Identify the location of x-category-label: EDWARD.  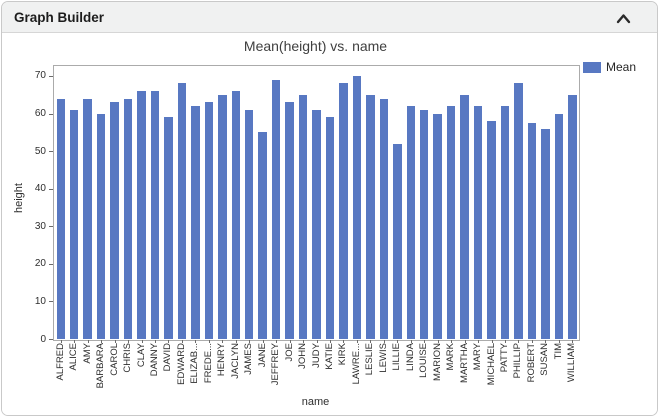
(181, 364).